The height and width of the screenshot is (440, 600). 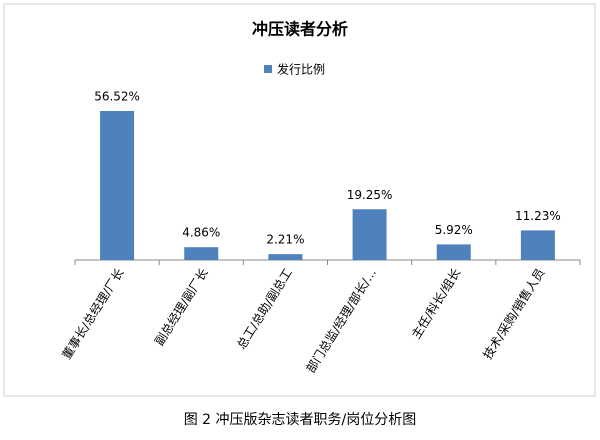 What do you see at coordinates (285, 240) in the screenshot?
I see `value-label: 2.21%` at bounding box center [285, 240].